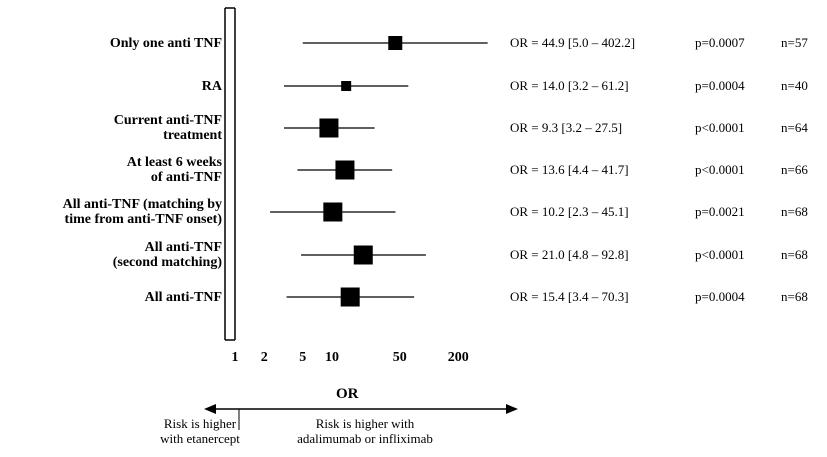 This screenshot has width=827, height=457. What do you see at coordinates (183, 297) in the screenshot?
I see `row-label: All anti-TNF` at bounding box center [183, 297].